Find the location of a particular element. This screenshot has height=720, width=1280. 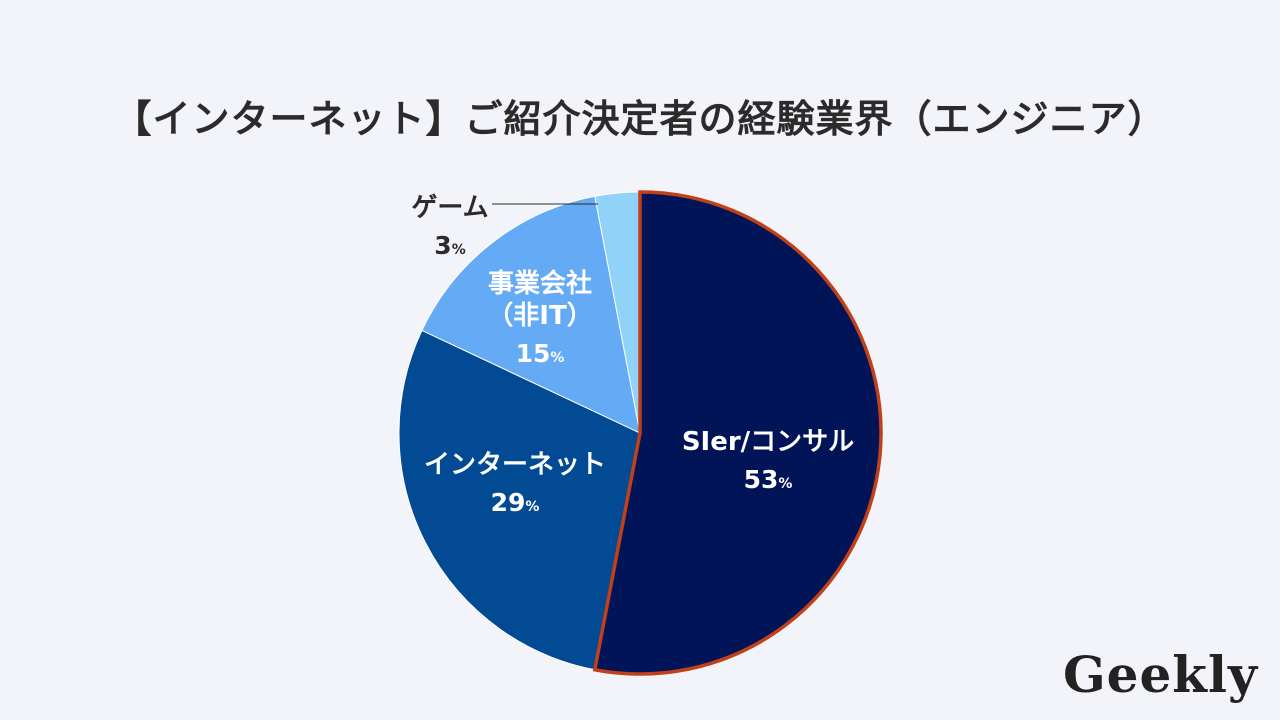

slice-label-2: 事業会社（非IT） 15% is located at coordinates (539, 318).